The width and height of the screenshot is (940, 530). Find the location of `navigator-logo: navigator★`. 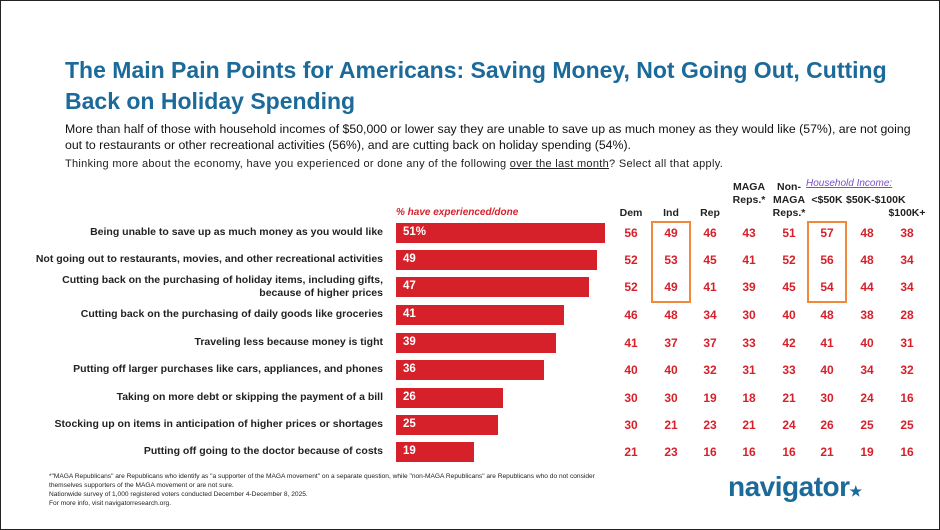

navigator-logo: navigator★ is located at coordinates (795, 487).